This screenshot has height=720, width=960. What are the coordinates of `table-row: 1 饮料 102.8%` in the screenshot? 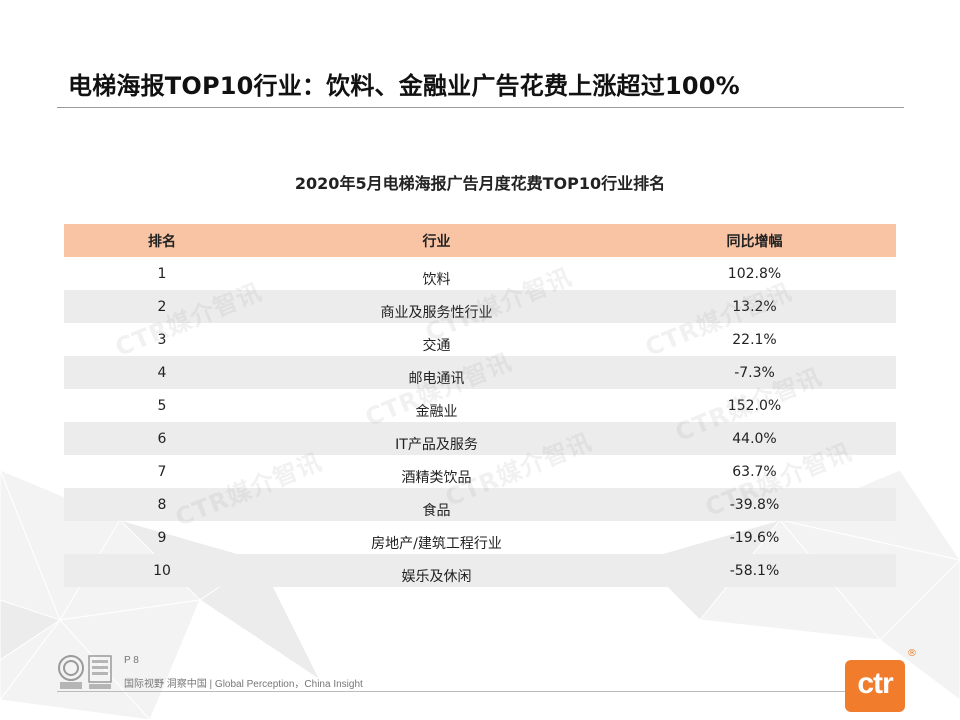 It's located at (480, 273).